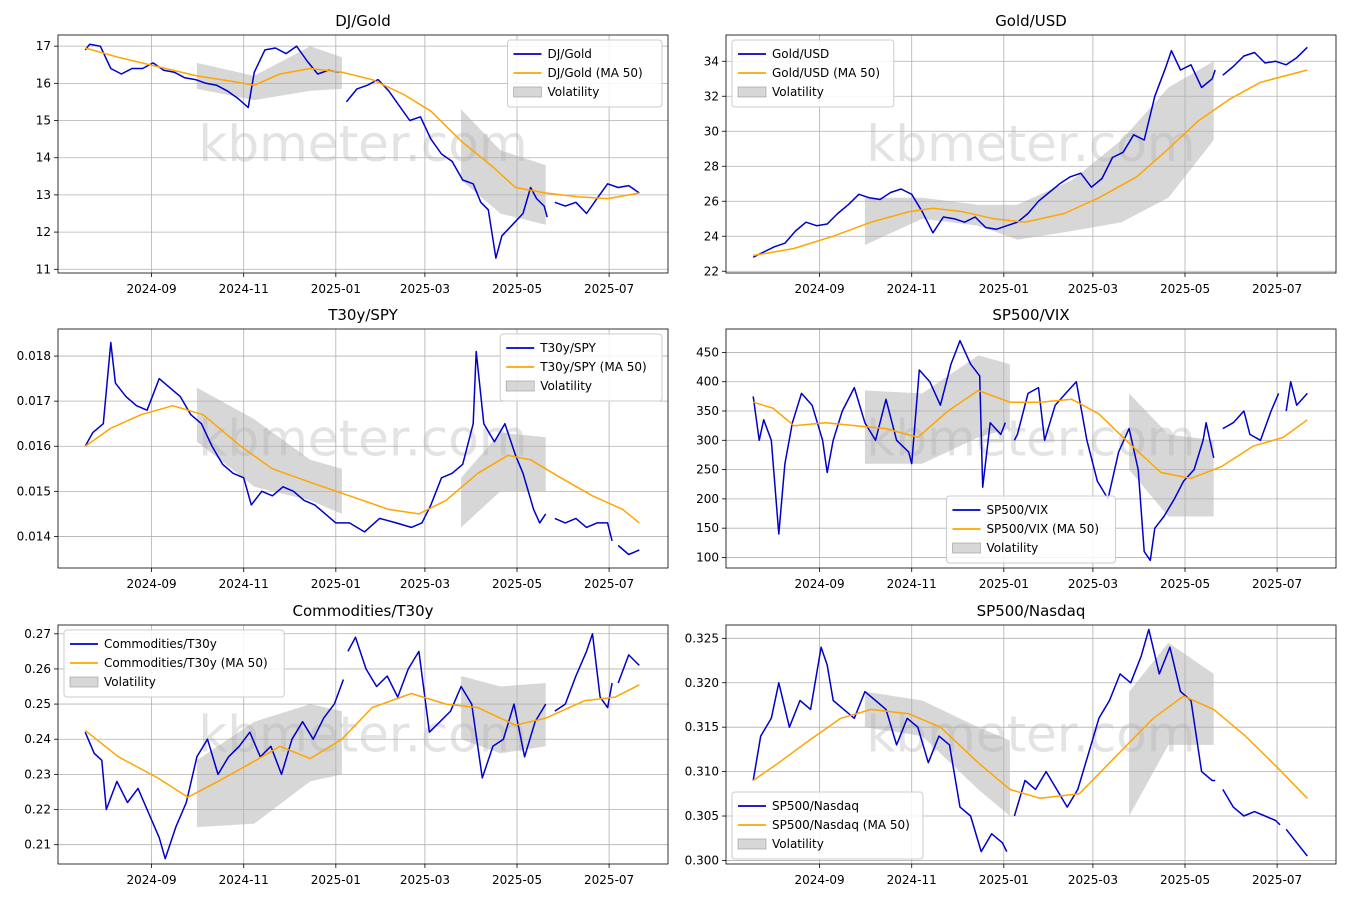 The image size is (1350, 900). I want to click on y-tick-label: 34, so click(711, 61).